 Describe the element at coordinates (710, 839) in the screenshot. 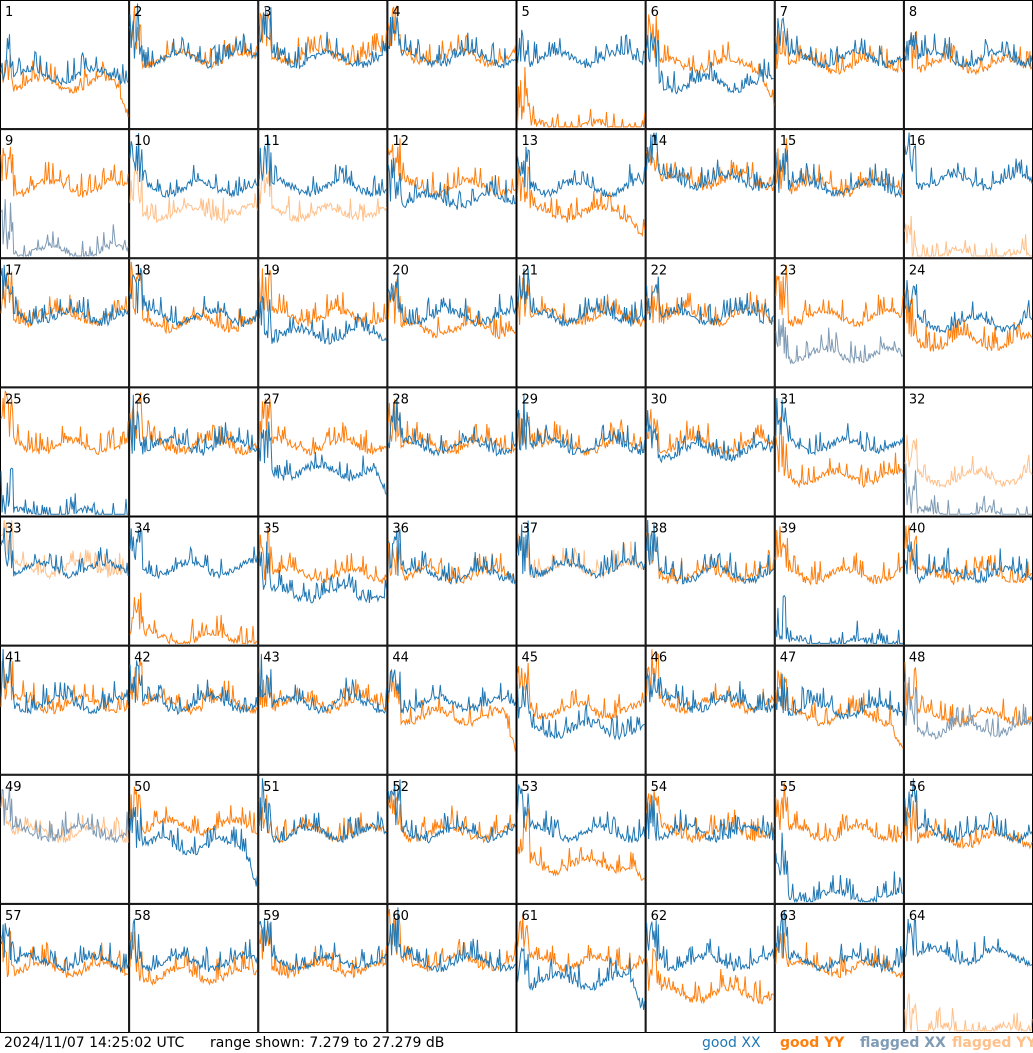

I see `panel-54: 54` at that location.